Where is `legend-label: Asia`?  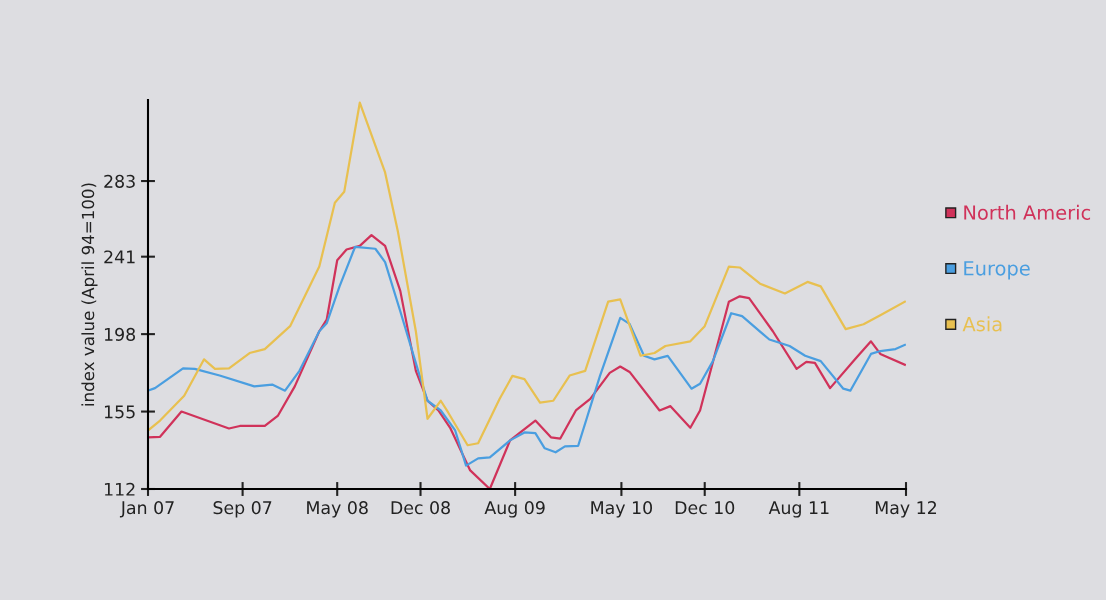 legend-label: Asia is located at coordinates (982, 324).